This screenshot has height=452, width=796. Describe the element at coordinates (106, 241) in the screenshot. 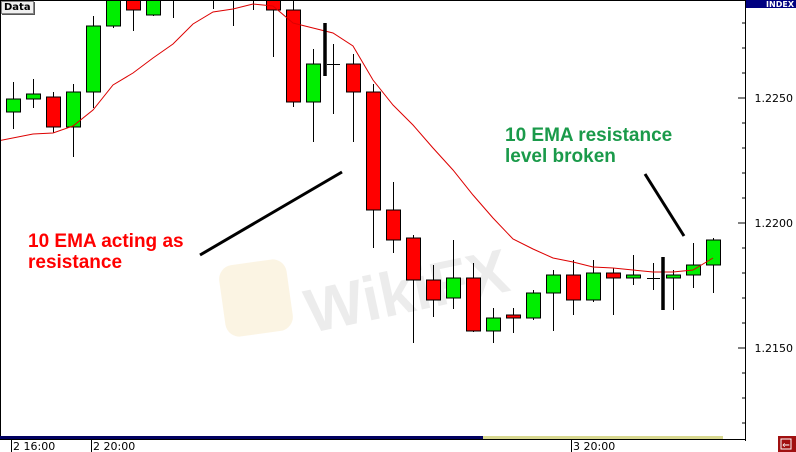

I see `annotation-left-line1: 10 EMA acting as` at that location.